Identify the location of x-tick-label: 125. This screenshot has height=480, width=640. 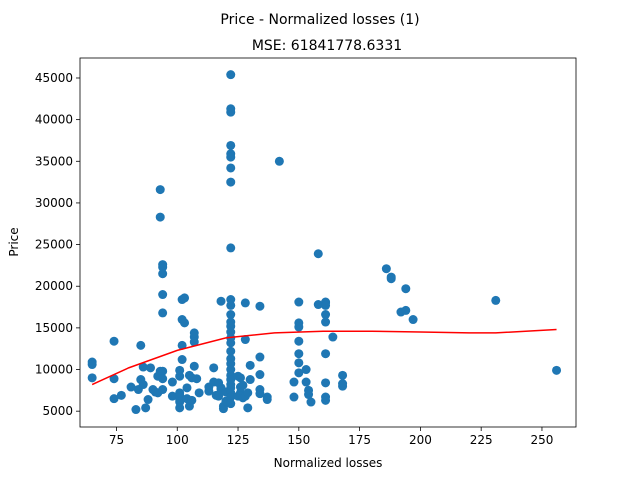
(238, 440).